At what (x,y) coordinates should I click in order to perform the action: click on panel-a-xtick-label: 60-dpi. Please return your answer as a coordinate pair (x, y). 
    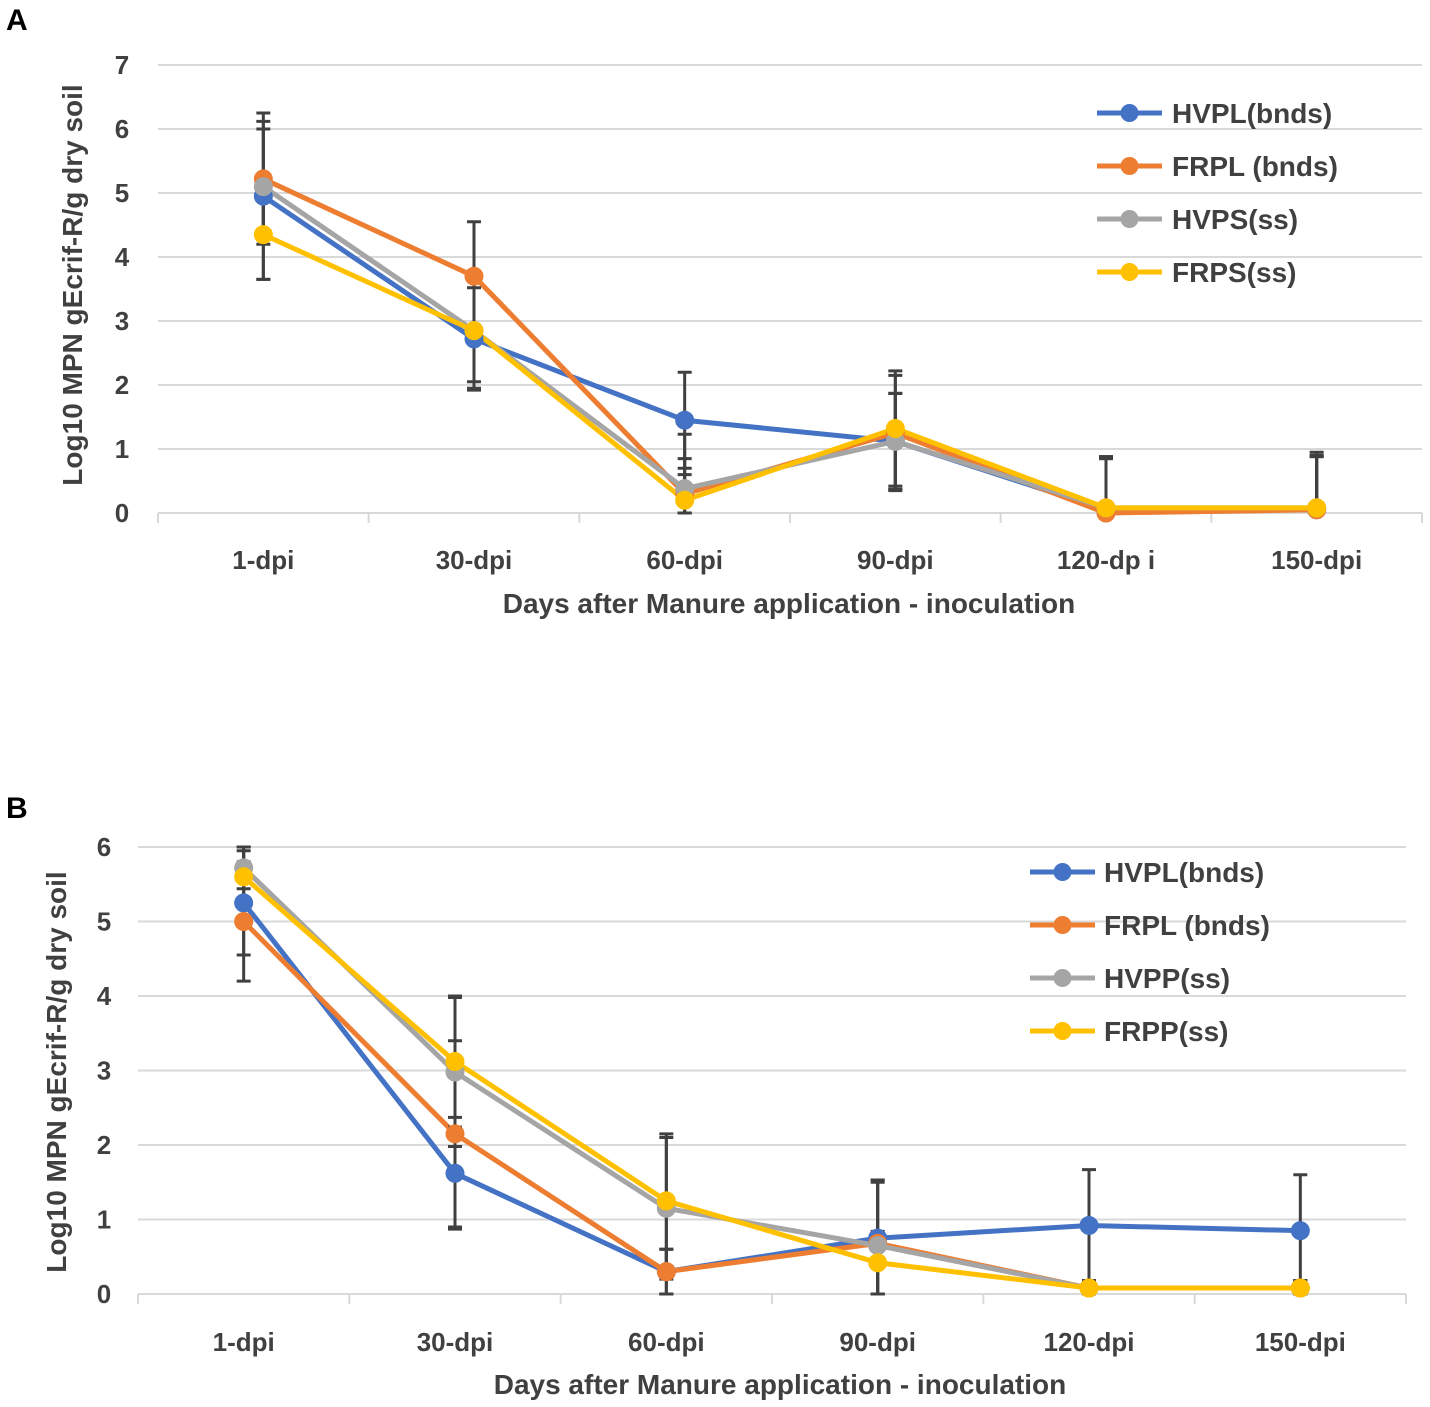
    Looking at the image, I should click on (684, 560).